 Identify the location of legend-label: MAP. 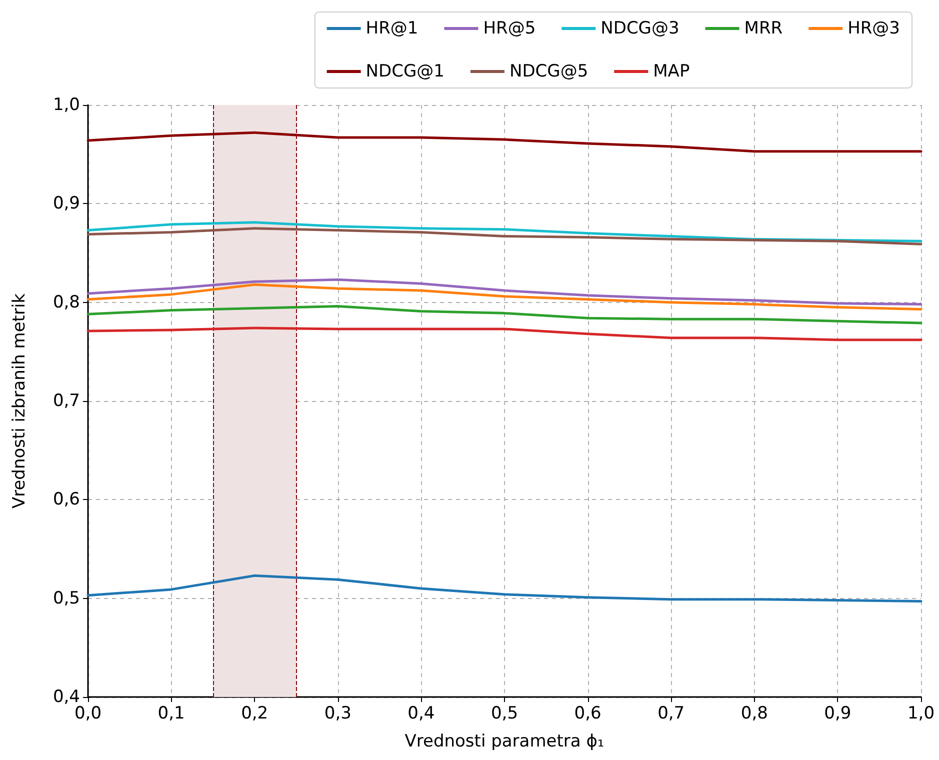
(671, 72).